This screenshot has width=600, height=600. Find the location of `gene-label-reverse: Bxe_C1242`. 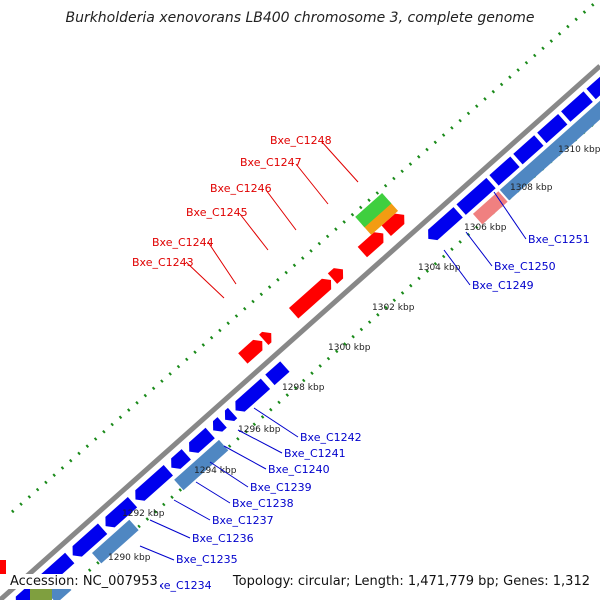

gene-label-reverse: Bxe_C1242 is located at coordinates (331, 437).